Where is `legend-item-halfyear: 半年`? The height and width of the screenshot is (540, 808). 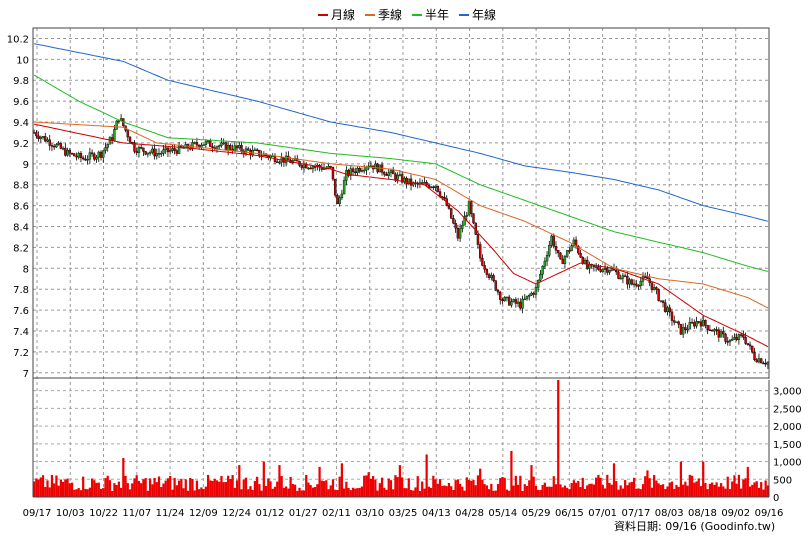 legend-item-halfyear: 半年 is located at coordinates (430, 14).